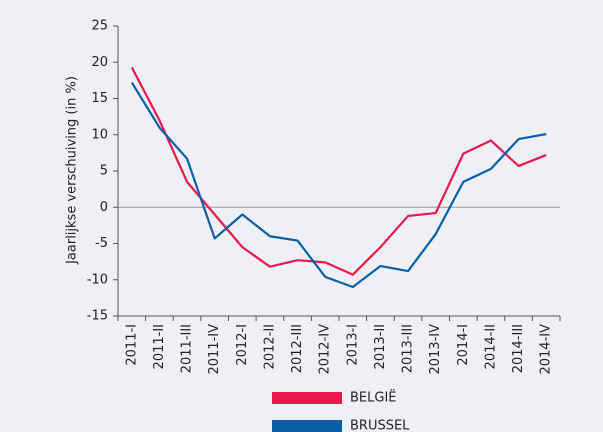  Describe the element at coordinates (159, 346) in the screenshot. I see `x-tick-label: 2011-II` at that location.